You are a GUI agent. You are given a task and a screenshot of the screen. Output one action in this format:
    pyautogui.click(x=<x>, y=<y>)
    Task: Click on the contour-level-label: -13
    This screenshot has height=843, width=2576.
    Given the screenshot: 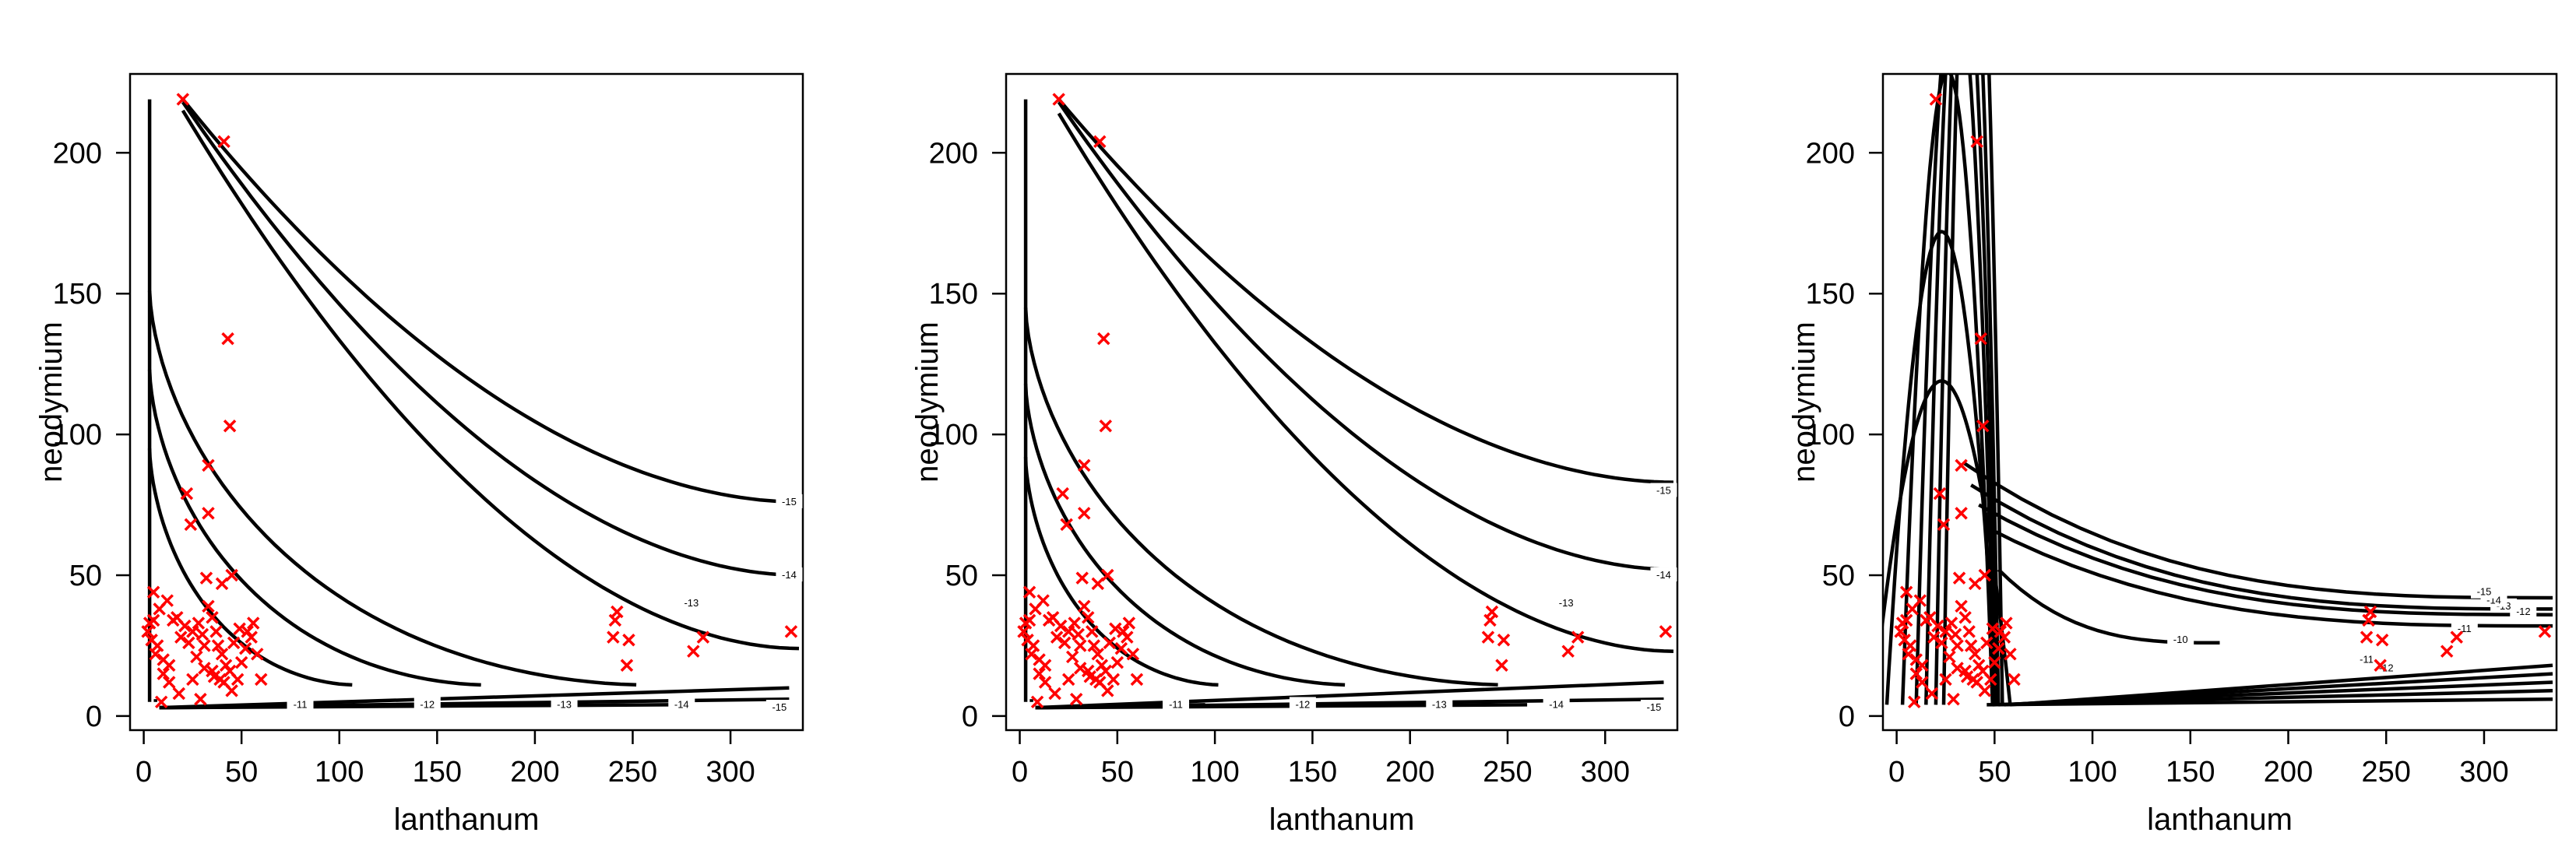 What is the action you would take?
    pyautogui.click(x=691, y=603)
    